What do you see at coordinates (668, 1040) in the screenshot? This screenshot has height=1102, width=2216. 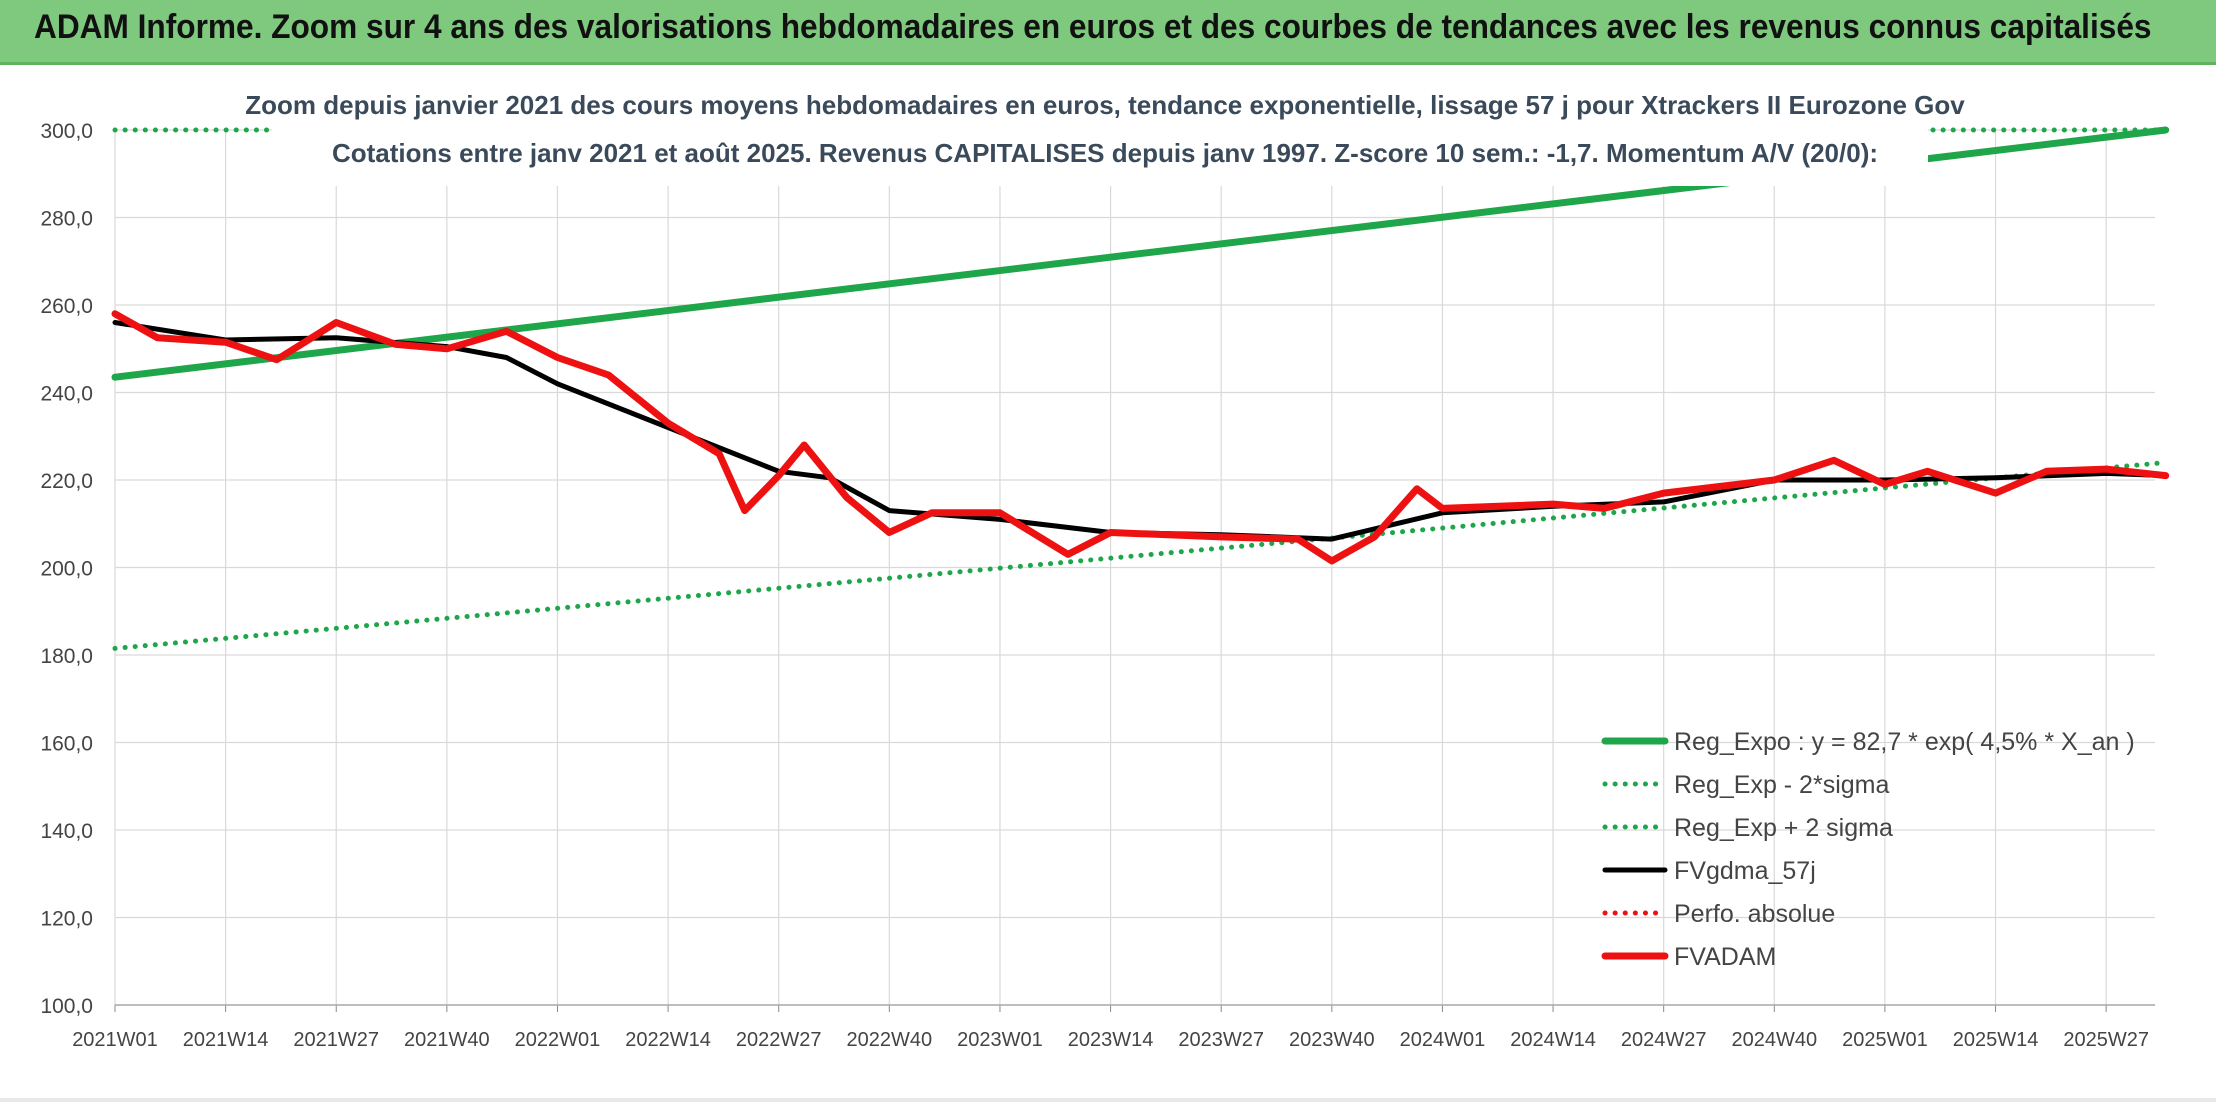 I see `x-tick-label: 2022W14` at bounding box center [668, 1040].